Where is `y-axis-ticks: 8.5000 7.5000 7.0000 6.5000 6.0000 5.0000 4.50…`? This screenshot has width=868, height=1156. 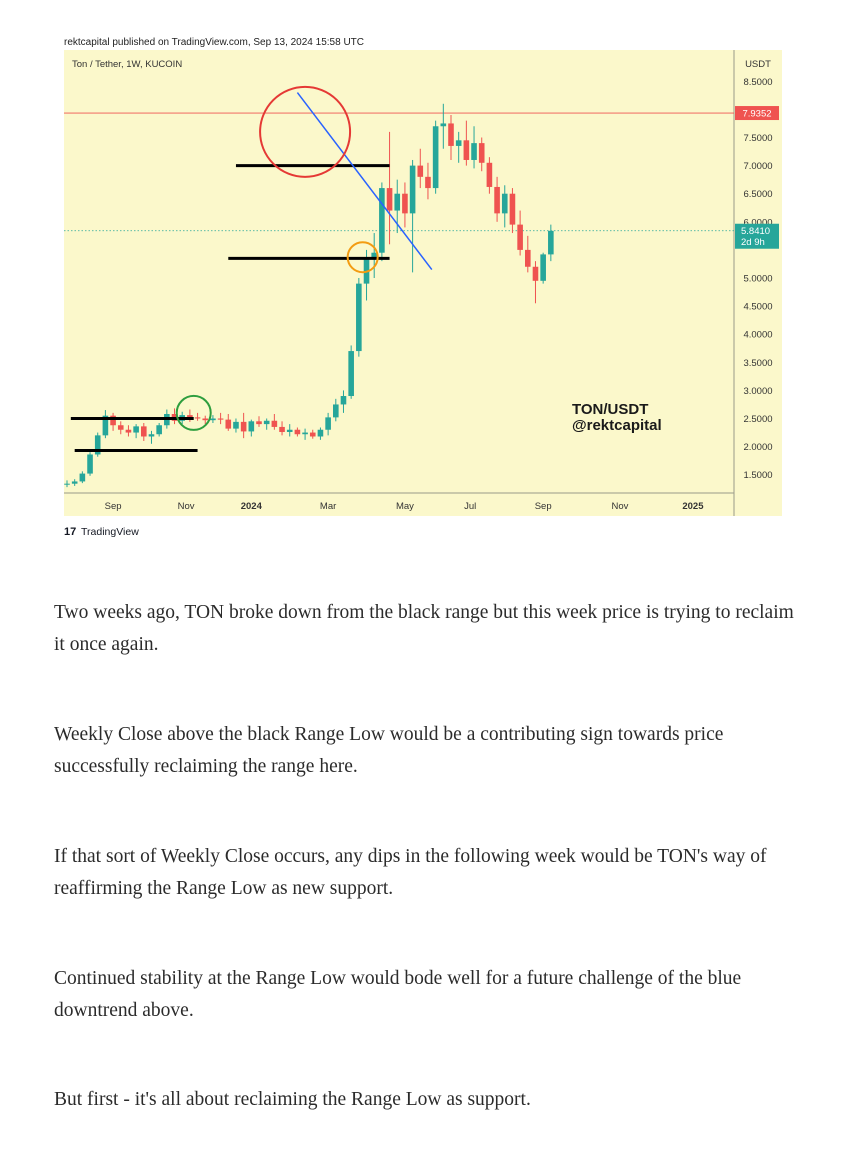
y-axis-ticks: 8.5000 7.5000 7.0000 6.5000 6.0000 5.0000 4.50… is located at coordinates (757, 279).